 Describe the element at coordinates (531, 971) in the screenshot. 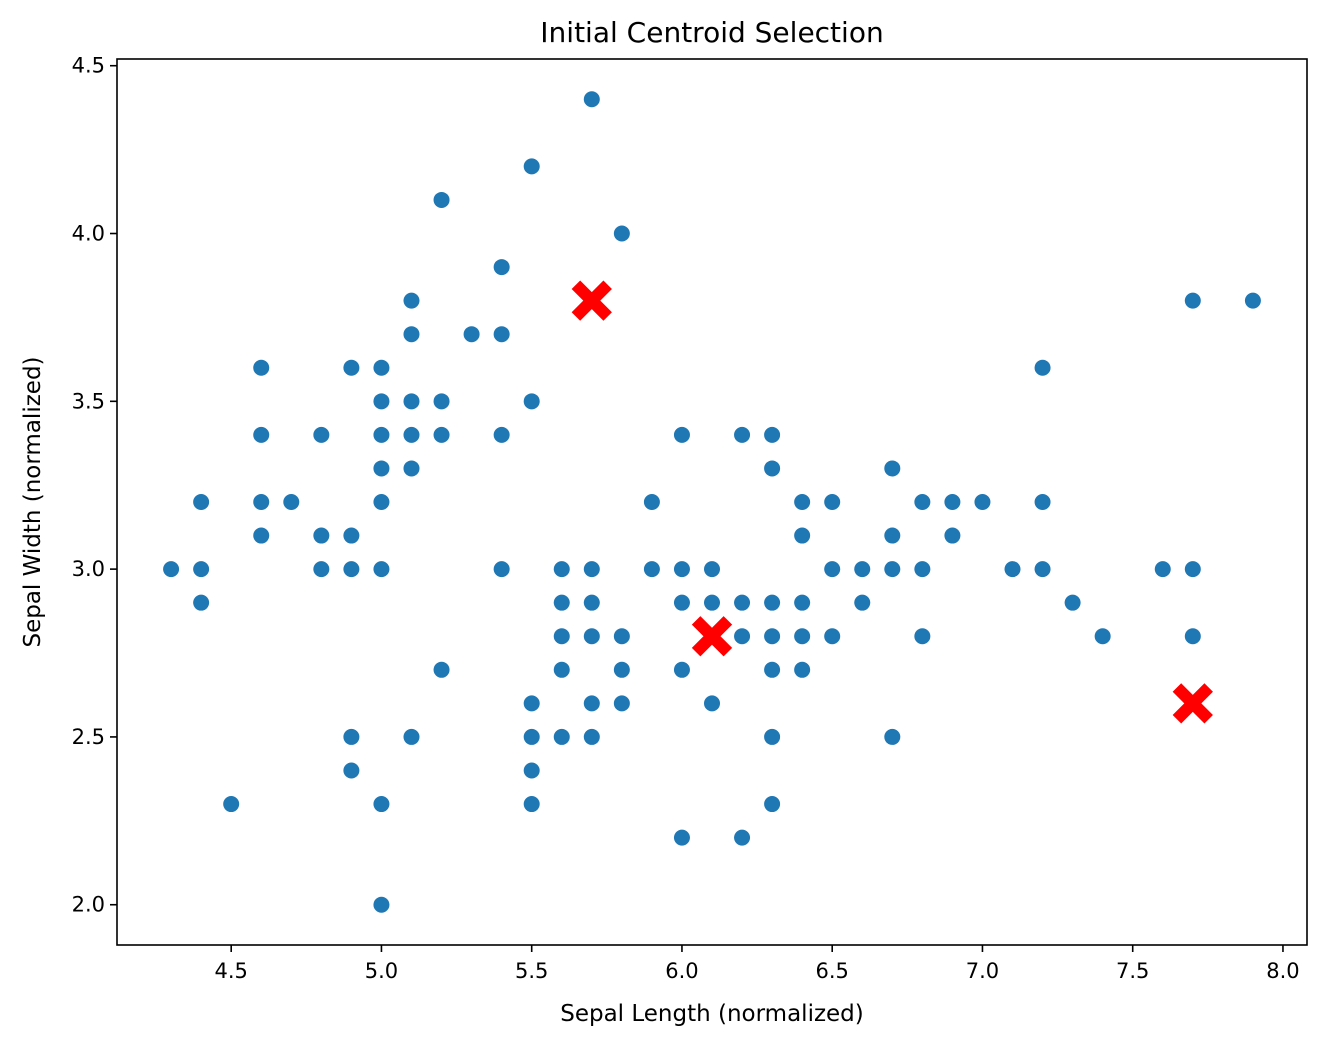

I see `x-tick-label: 5.5` at that location.